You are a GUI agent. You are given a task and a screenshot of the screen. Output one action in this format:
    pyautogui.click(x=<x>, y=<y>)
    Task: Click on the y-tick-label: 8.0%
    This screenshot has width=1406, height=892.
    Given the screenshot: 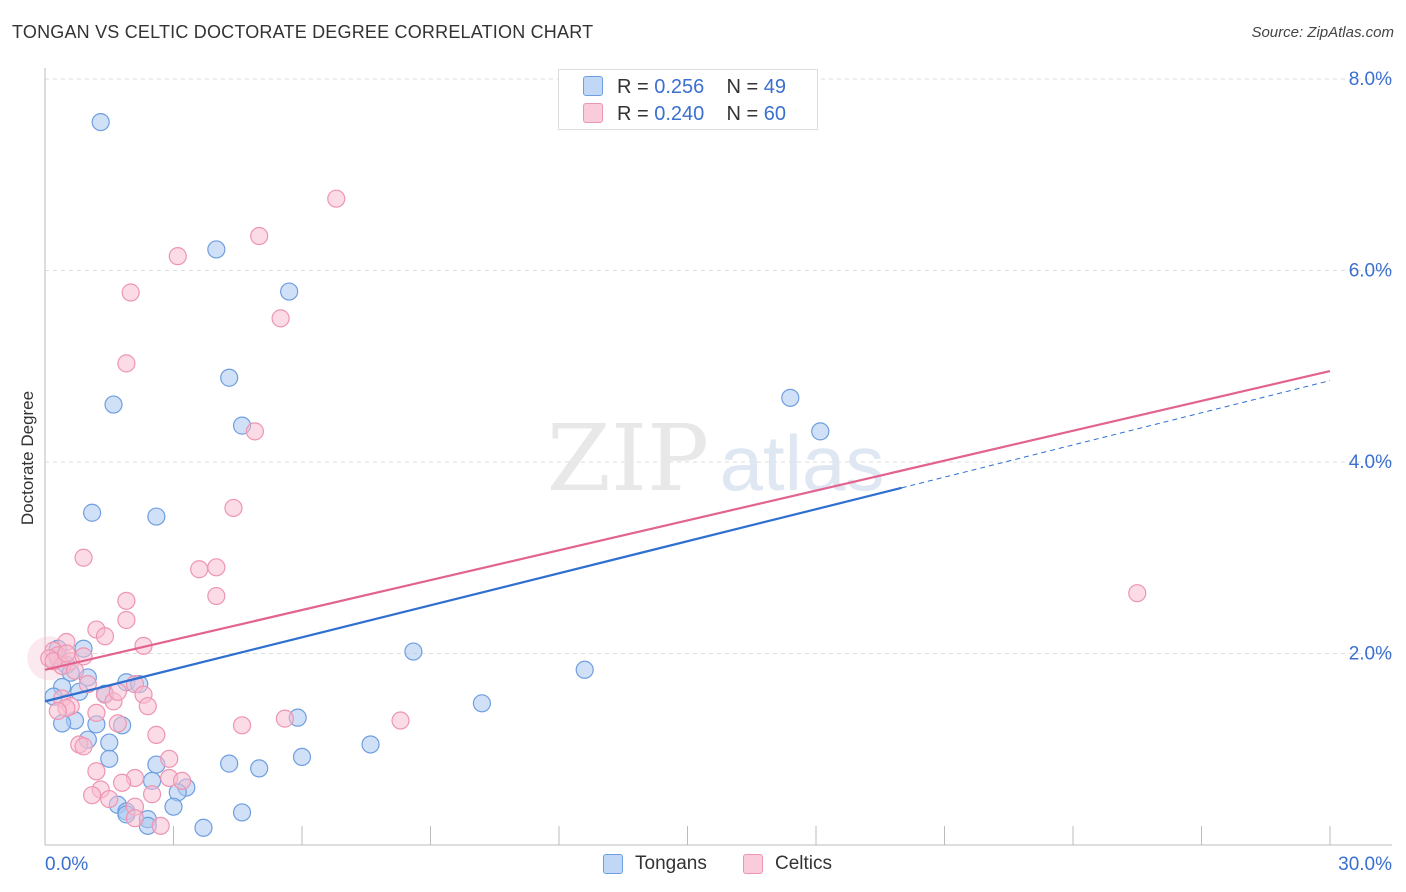 What is the action you would take?
    pyautogui.click(x=1370, y=79)
    